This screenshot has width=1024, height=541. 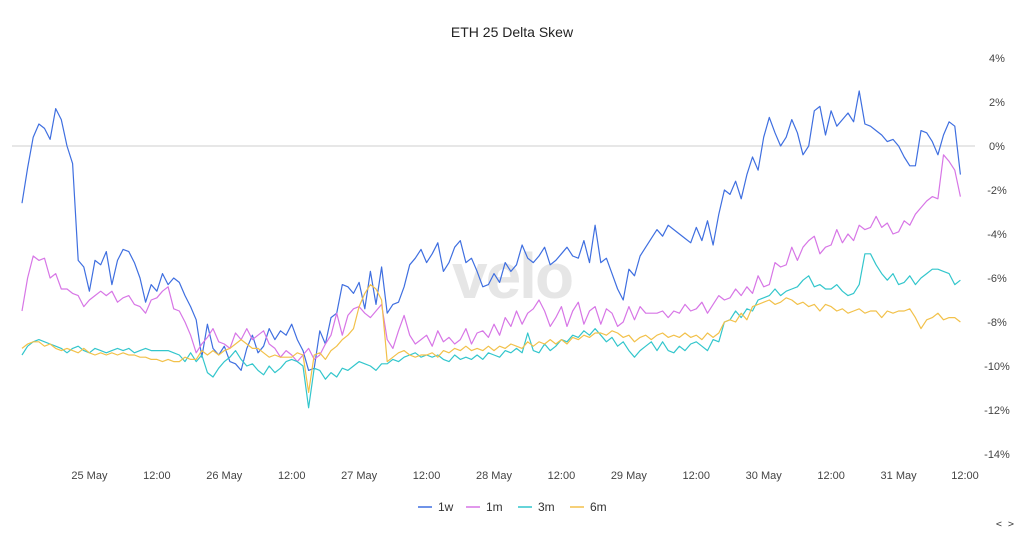 What do you see at coordinates (997, 103) in the screenshot?
I see `y-tick-label: 2%` at bounding box center [997, 103].